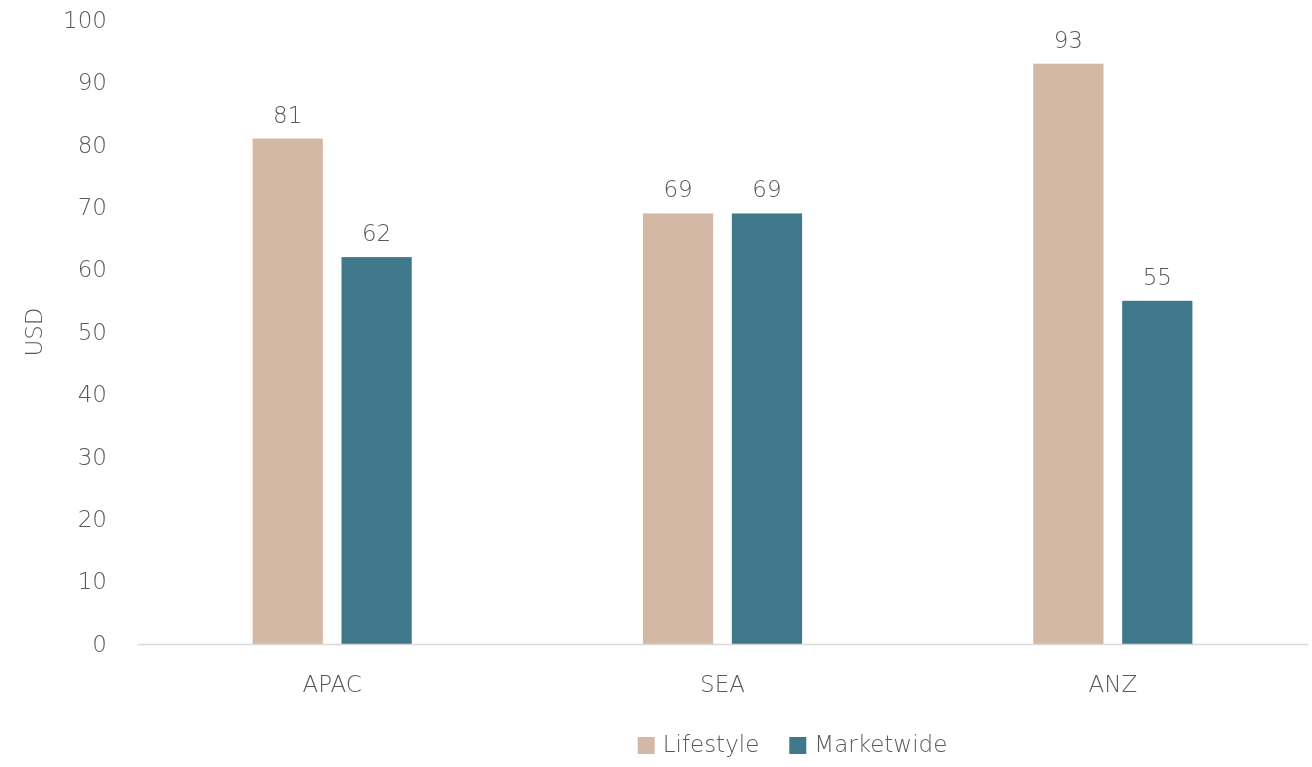 This screenshot has height=767, width=1312. Describe the element at coordinates (1113, 684) in the screenshot. I see `x-tick-label: ANZ` at that location.